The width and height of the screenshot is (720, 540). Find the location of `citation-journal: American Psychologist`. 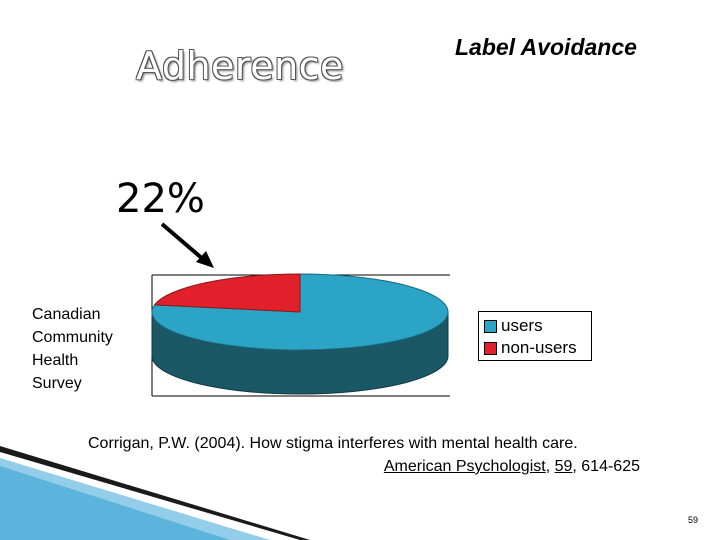

citation-journal: American Psychologist is located at coordinates (464, 466).